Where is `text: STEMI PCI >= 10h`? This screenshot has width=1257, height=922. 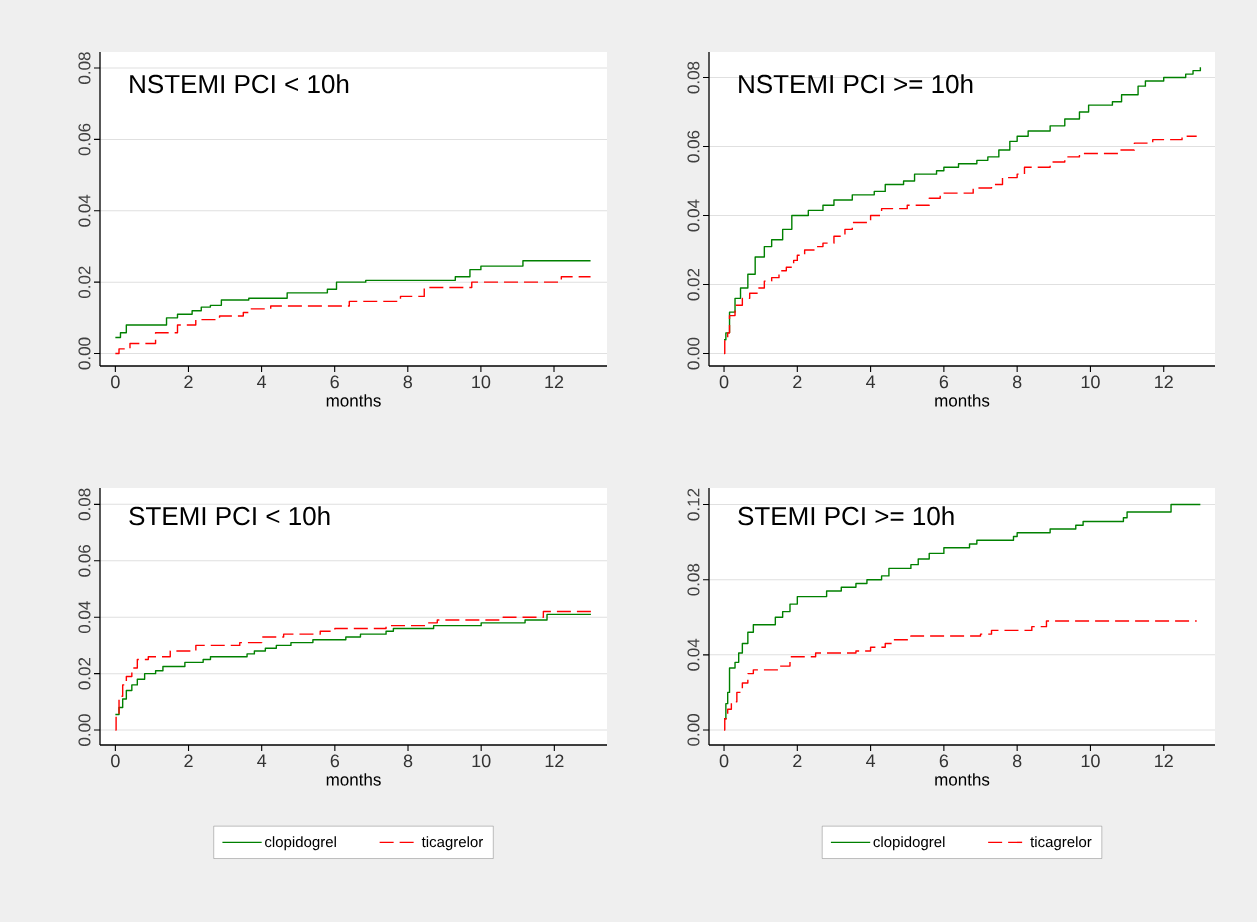
text: STEMI PCI >= 10h is located at coordinates (846, 516).